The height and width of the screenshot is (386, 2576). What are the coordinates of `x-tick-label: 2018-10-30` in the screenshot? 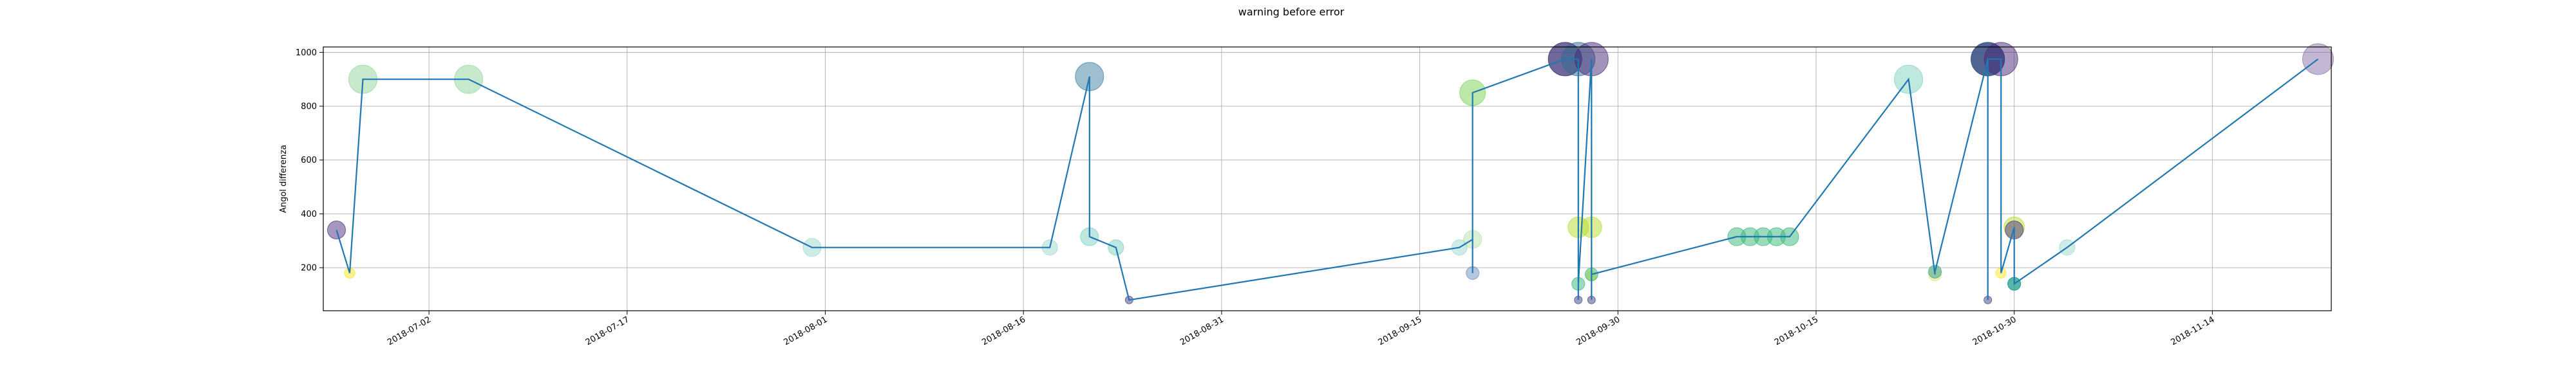 It's located at (1995, 331).